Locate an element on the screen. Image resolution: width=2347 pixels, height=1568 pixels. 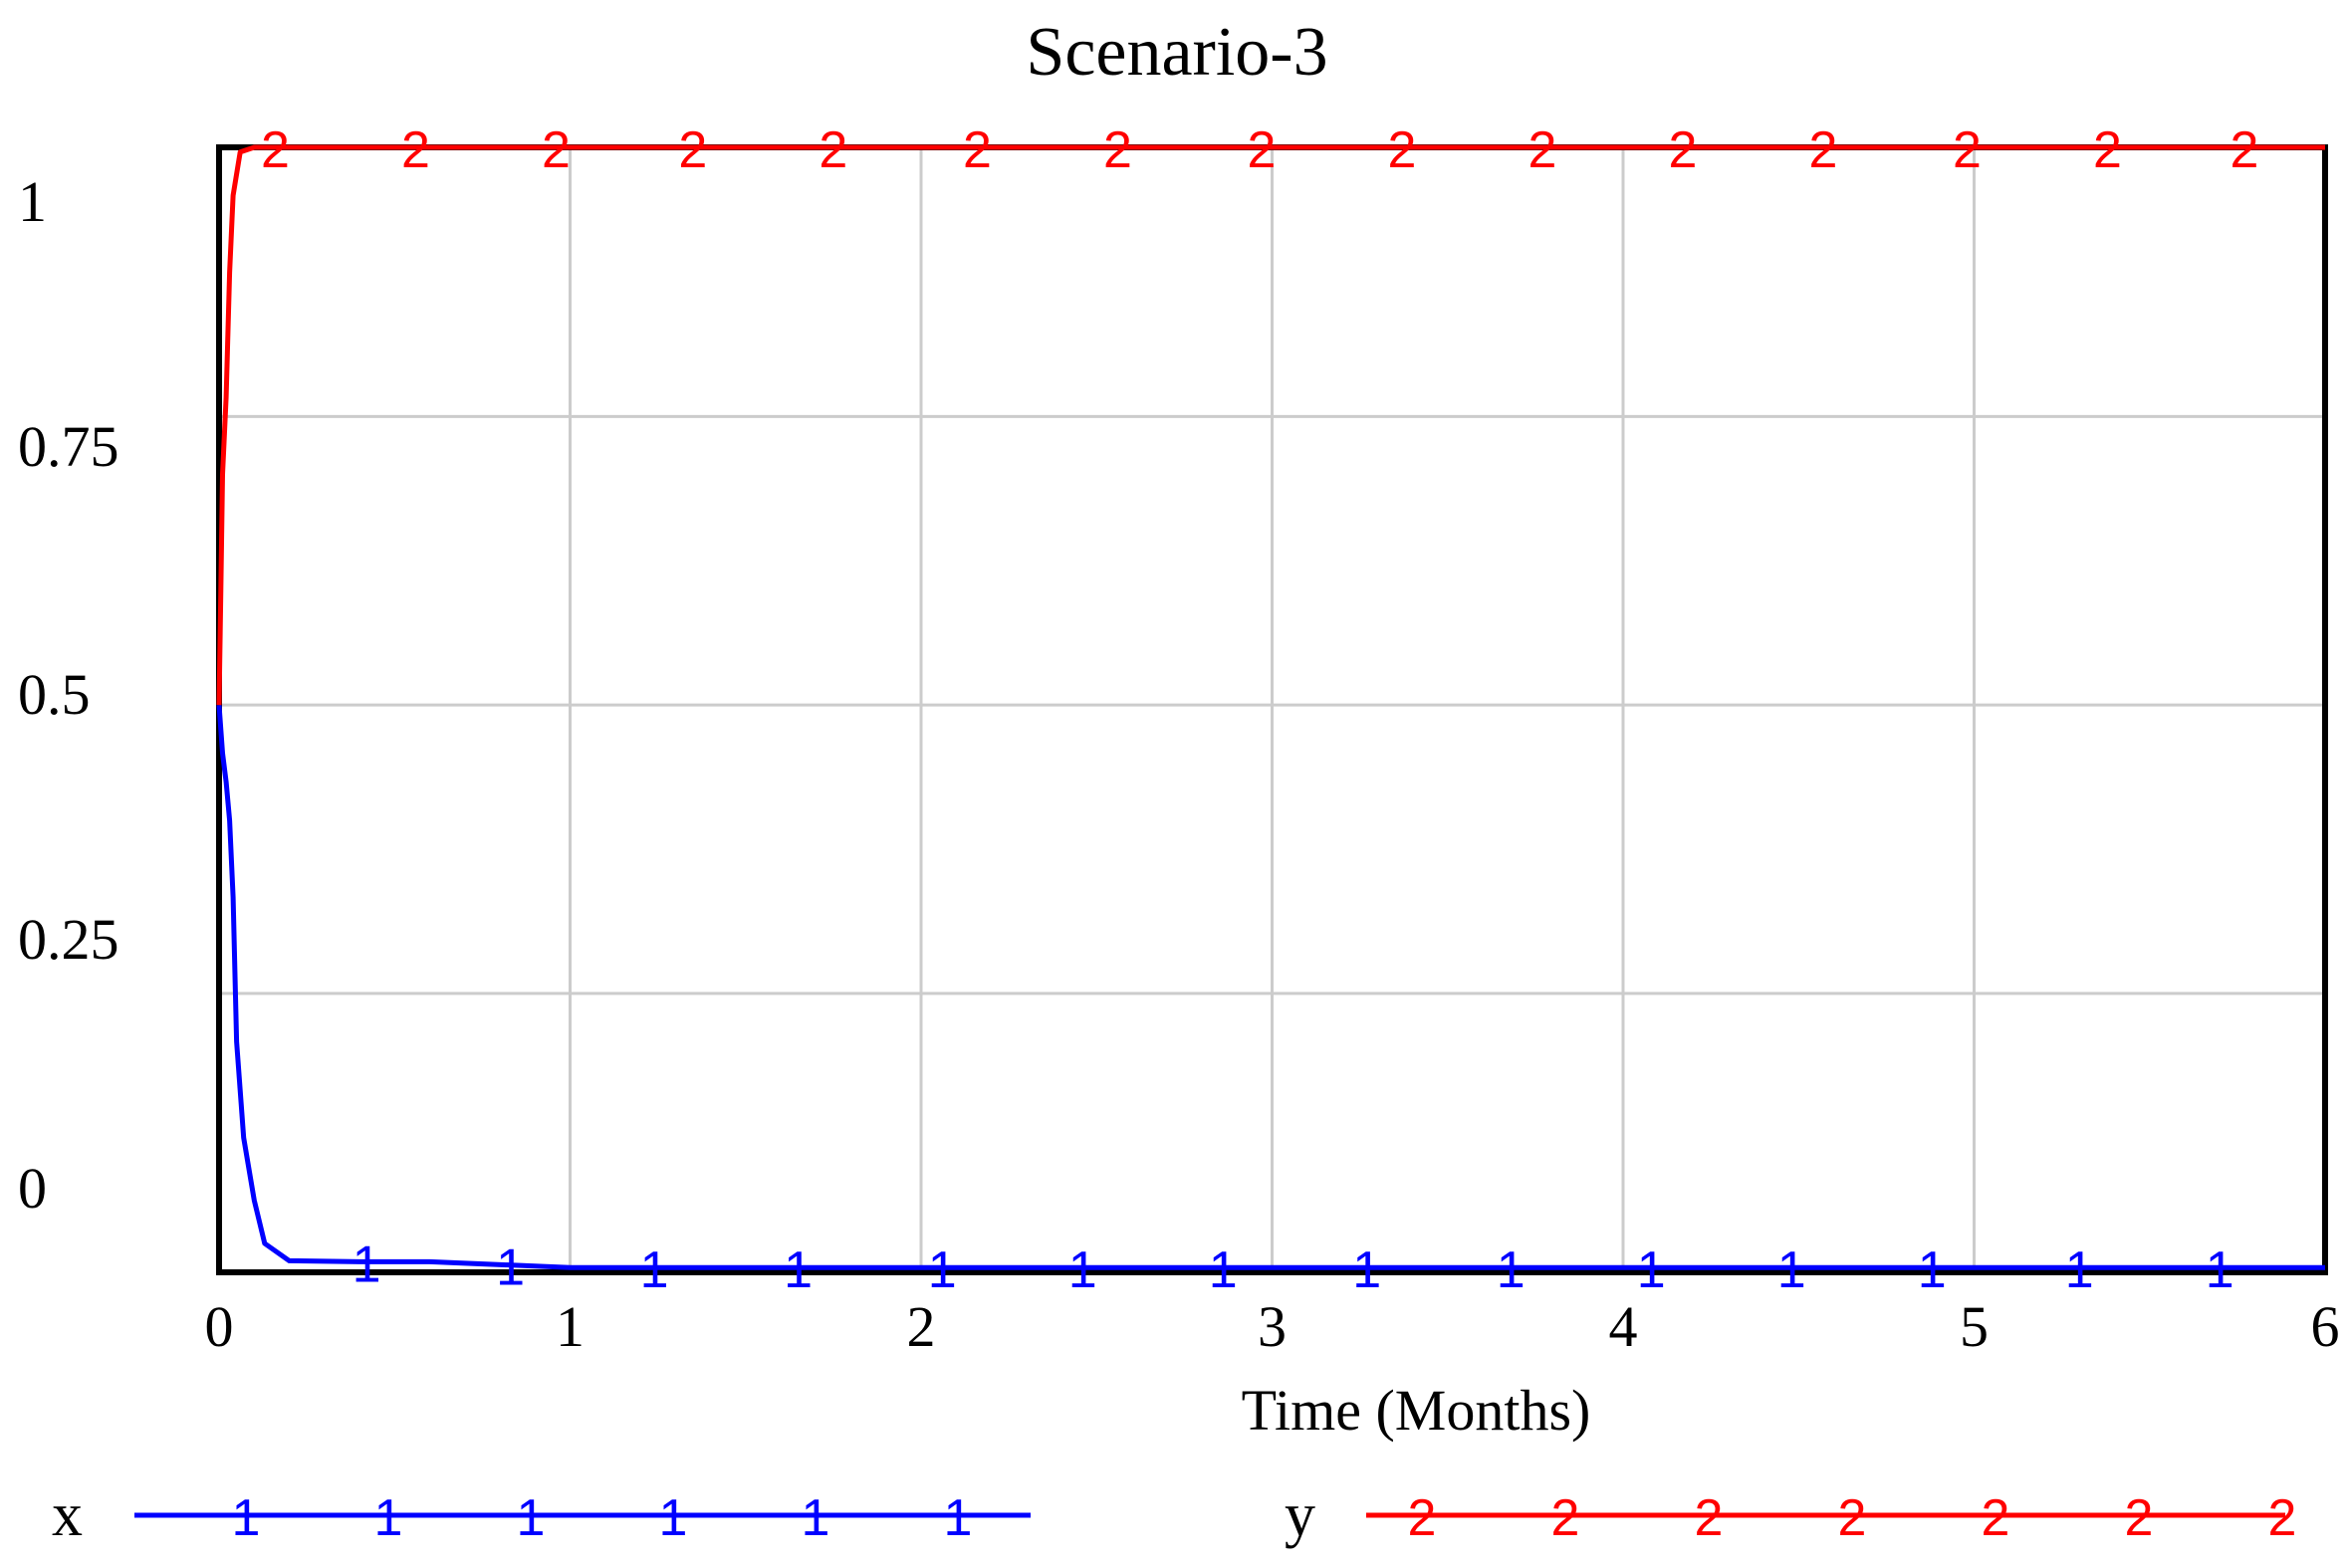
legend-label: y is located at coordinates (1300, 1515).